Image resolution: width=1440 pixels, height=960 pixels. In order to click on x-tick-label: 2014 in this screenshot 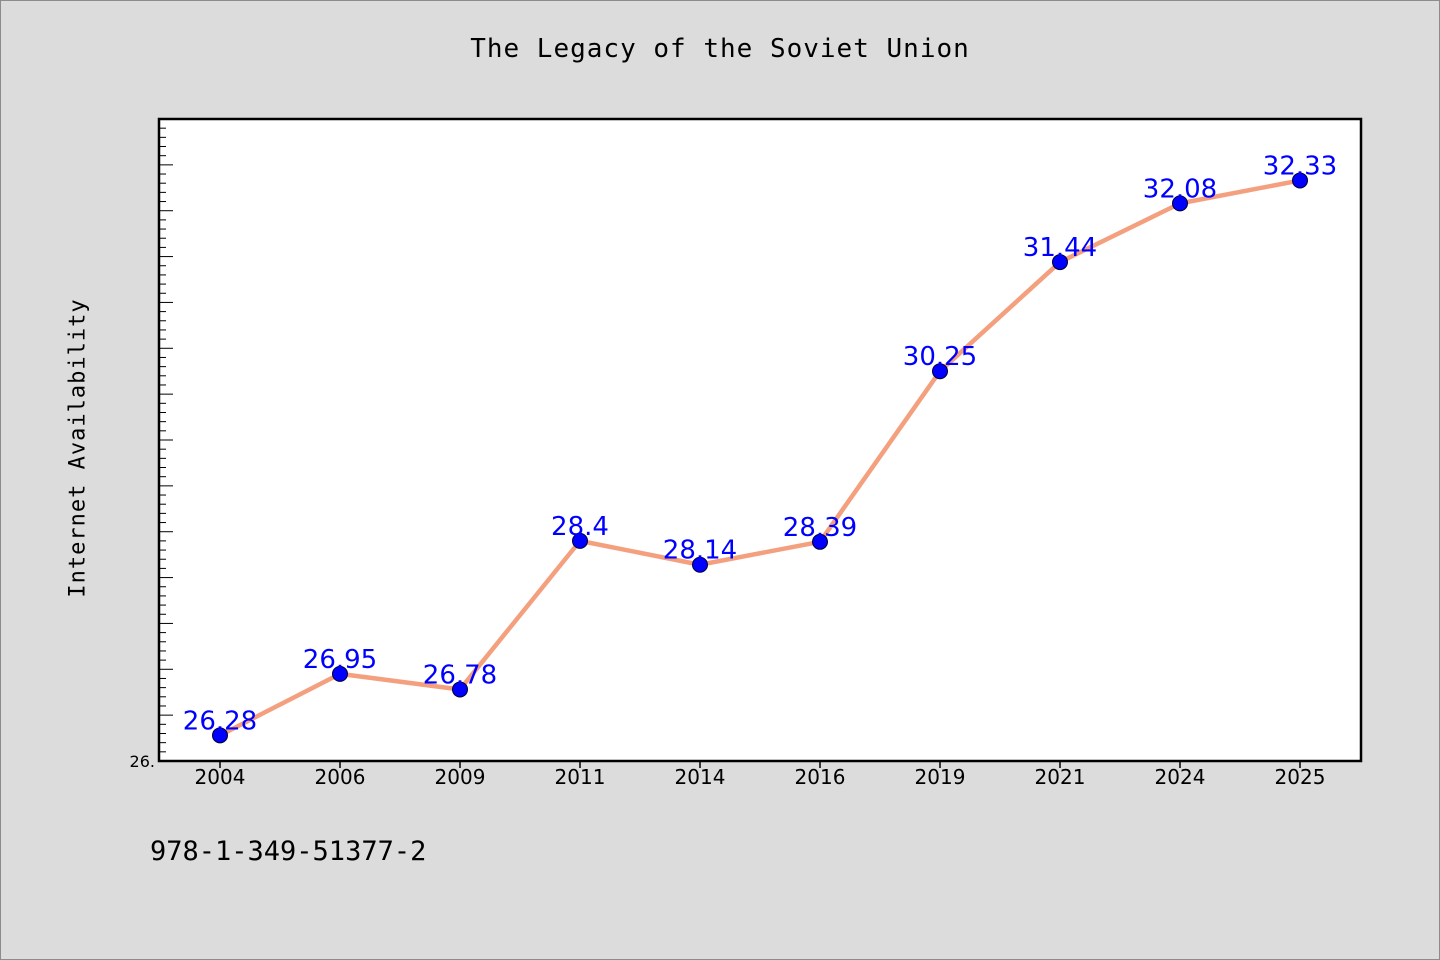, I will do `click(700, 777)`.